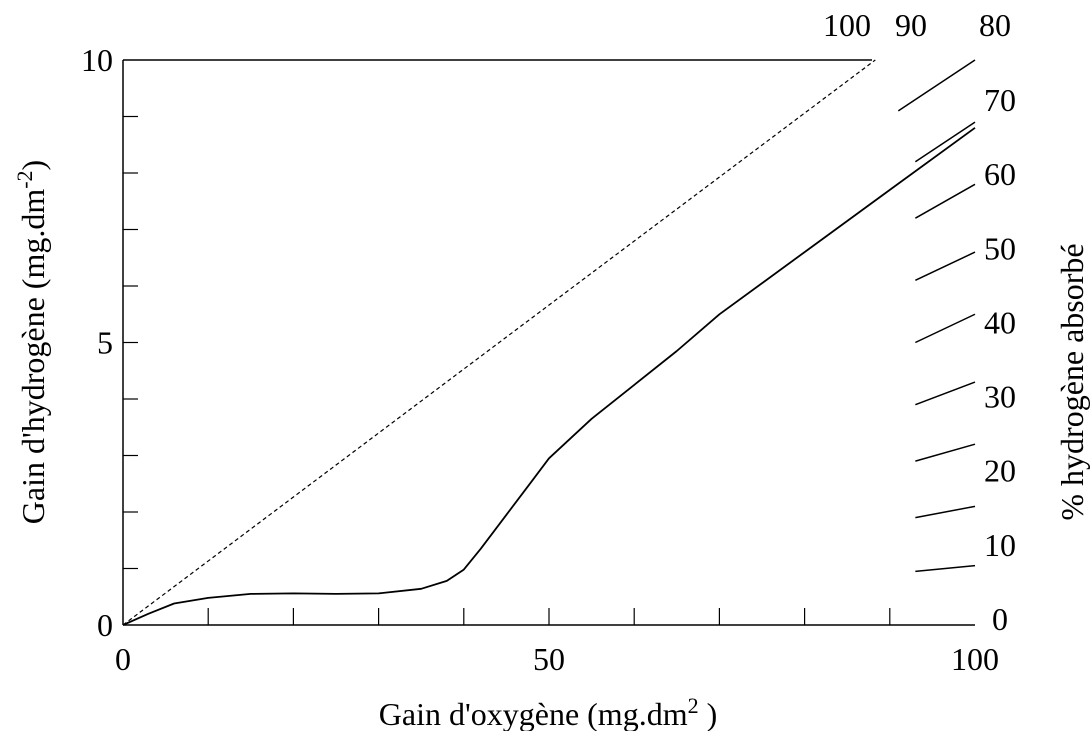 The image size is (1092, 731). What do you see at coordinates (97, 60) in the screenshot?
I see `y-tick-label: 10` at bounding box center [97, 60].